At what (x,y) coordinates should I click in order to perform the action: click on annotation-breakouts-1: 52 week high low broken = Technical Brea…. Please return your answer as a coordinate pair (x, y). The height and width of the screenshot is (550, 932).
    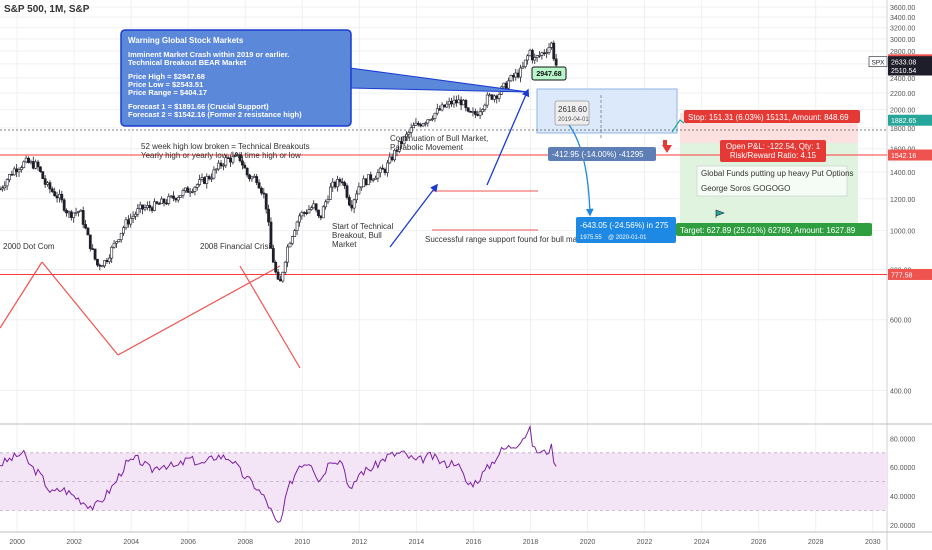
    Looking at the image, I should click on (225, 146).